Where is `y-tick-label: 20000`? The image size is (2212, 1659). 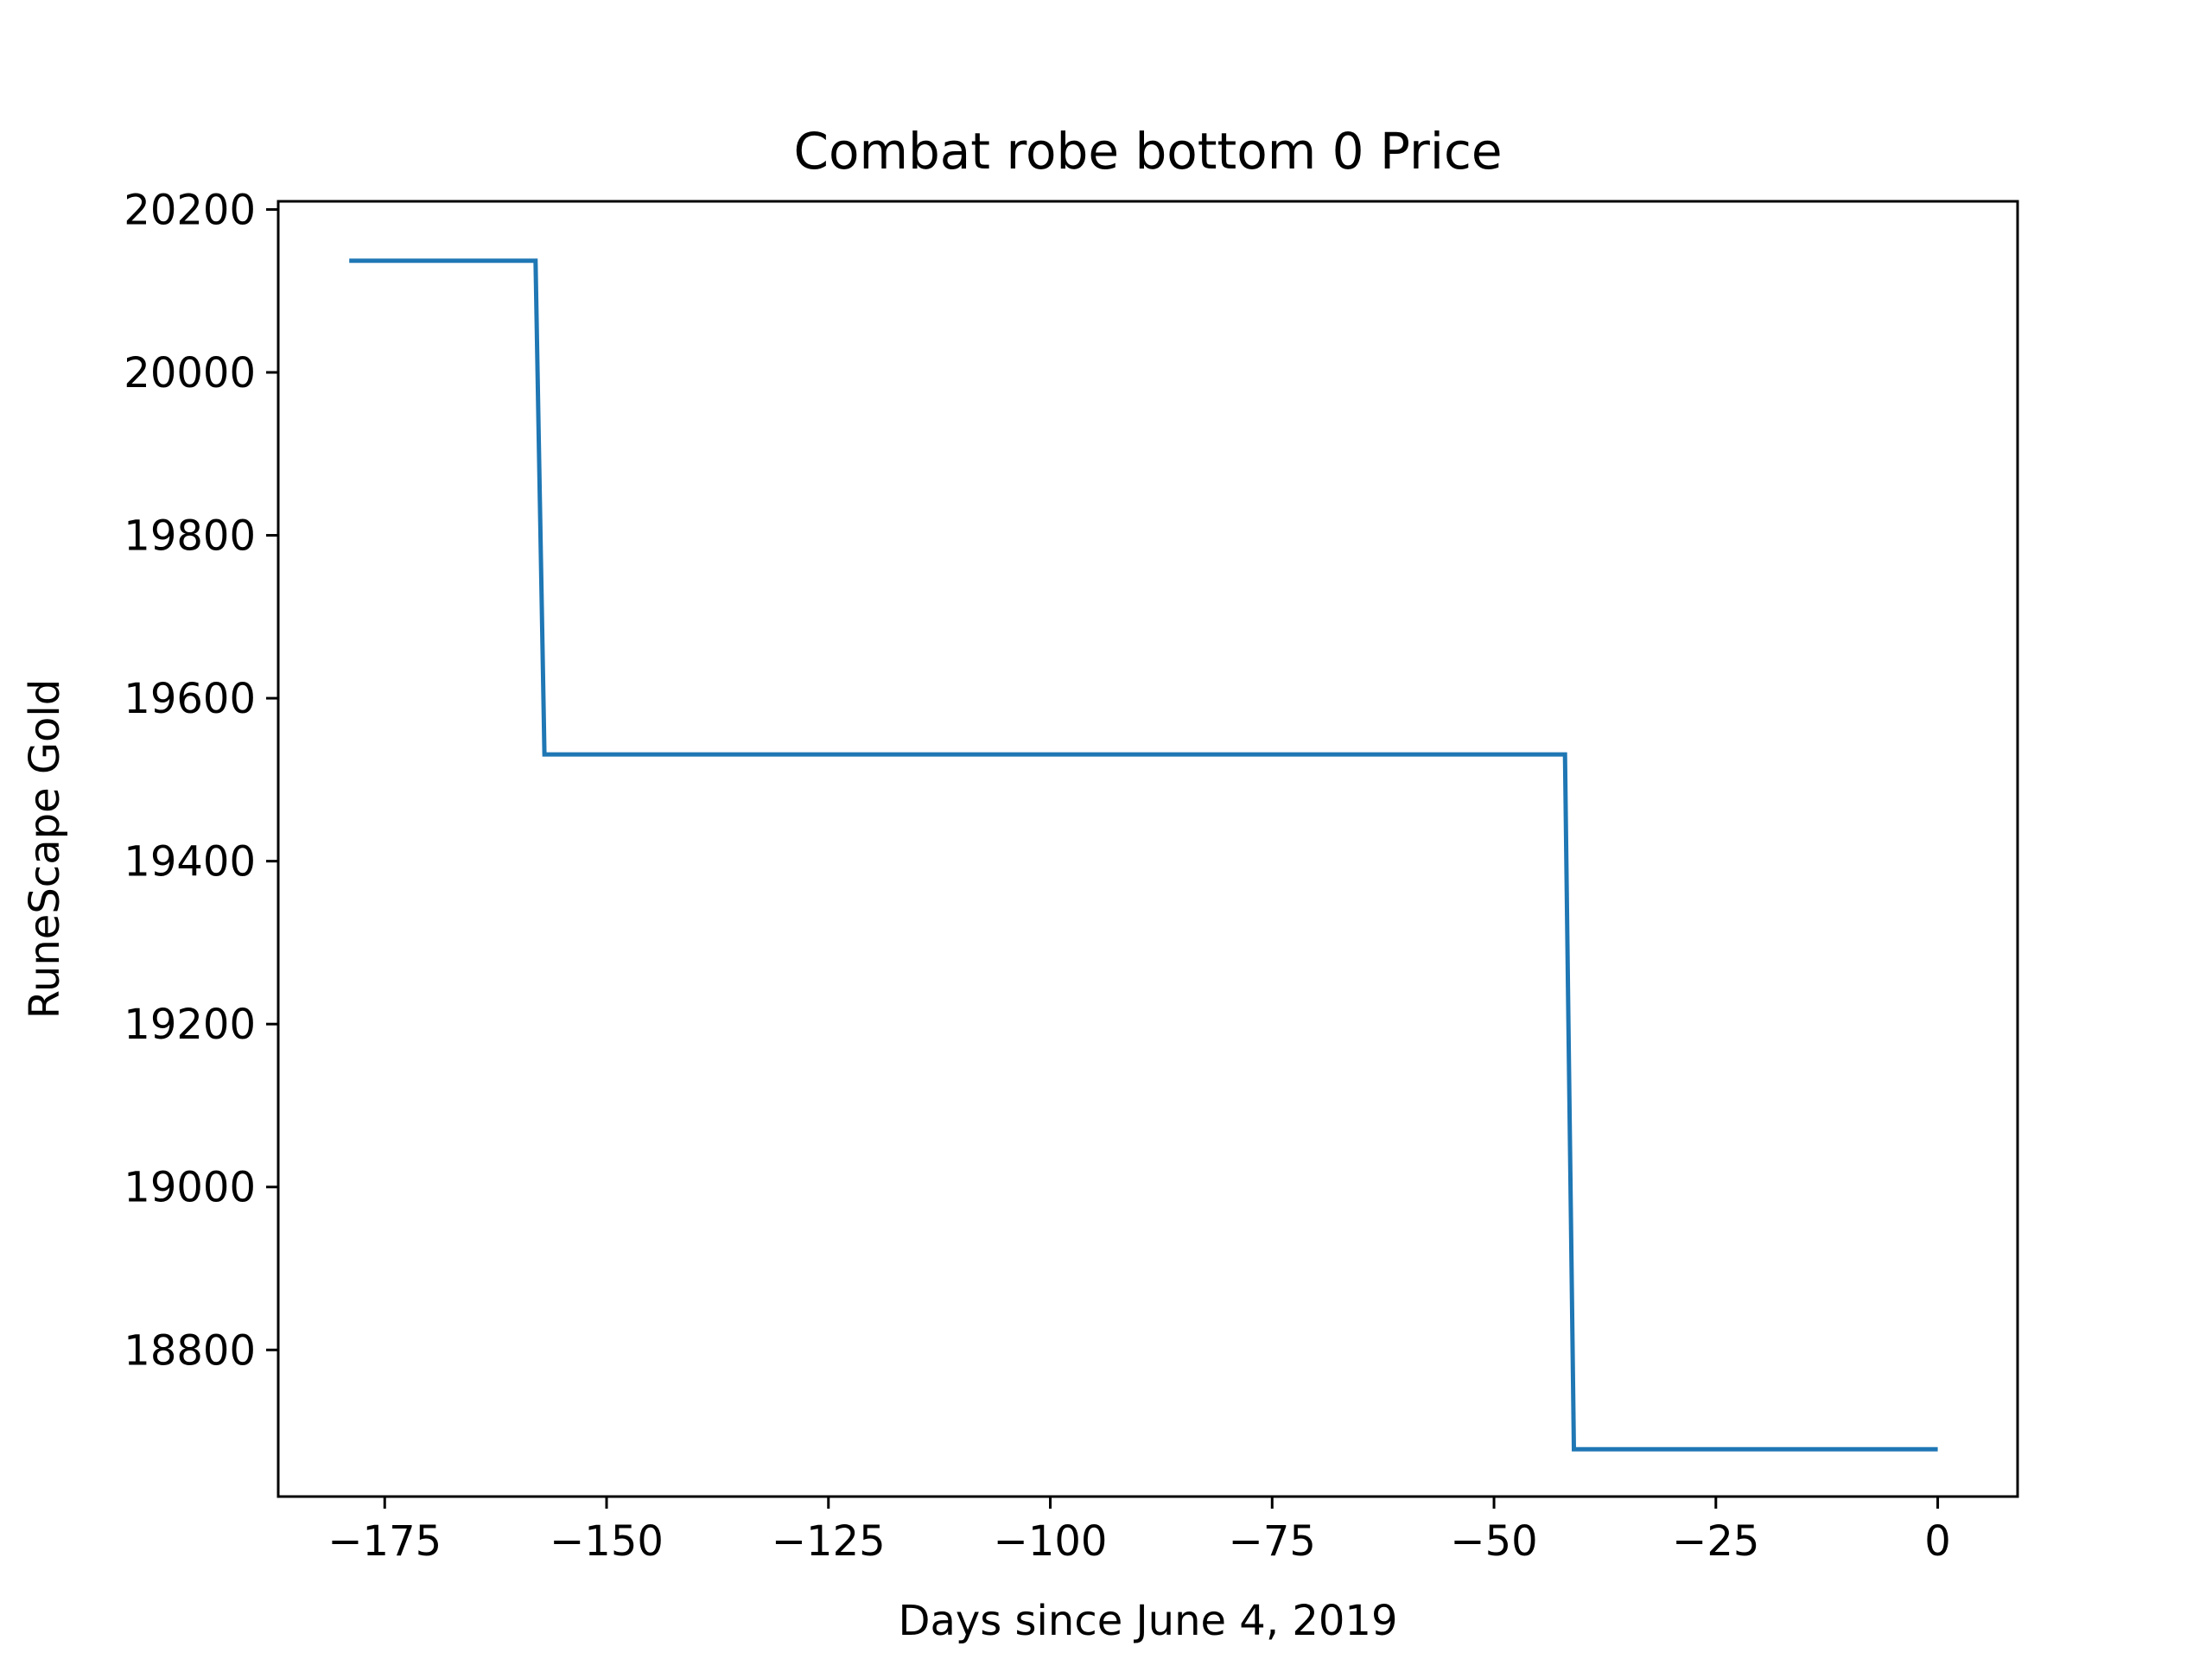 y-tick-label: 20000 is located at coordinates (190, 373).